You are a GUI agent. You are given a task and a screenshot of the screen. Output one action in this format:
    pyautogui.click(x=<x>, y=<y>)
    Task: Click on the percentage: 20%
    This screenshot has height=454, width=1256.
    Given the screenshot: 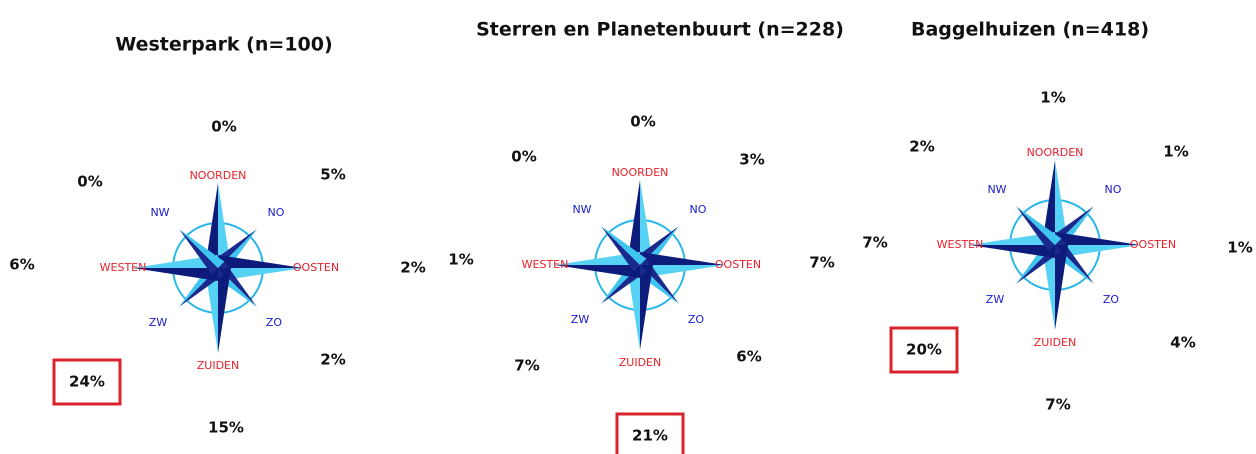 What is the action you would take?
    pyautogui.click(x=924, y=350)
    